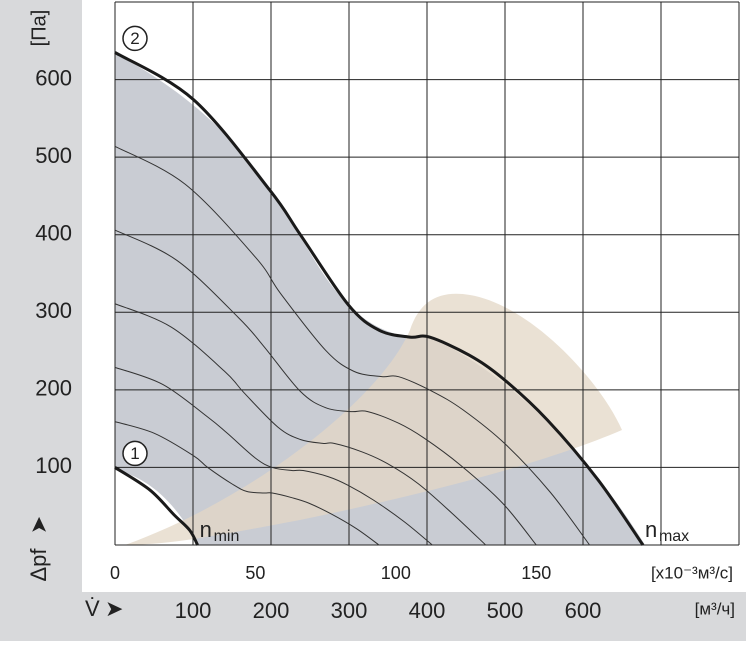  I want to click on x2-tick-label: 600, so click(583, 610).